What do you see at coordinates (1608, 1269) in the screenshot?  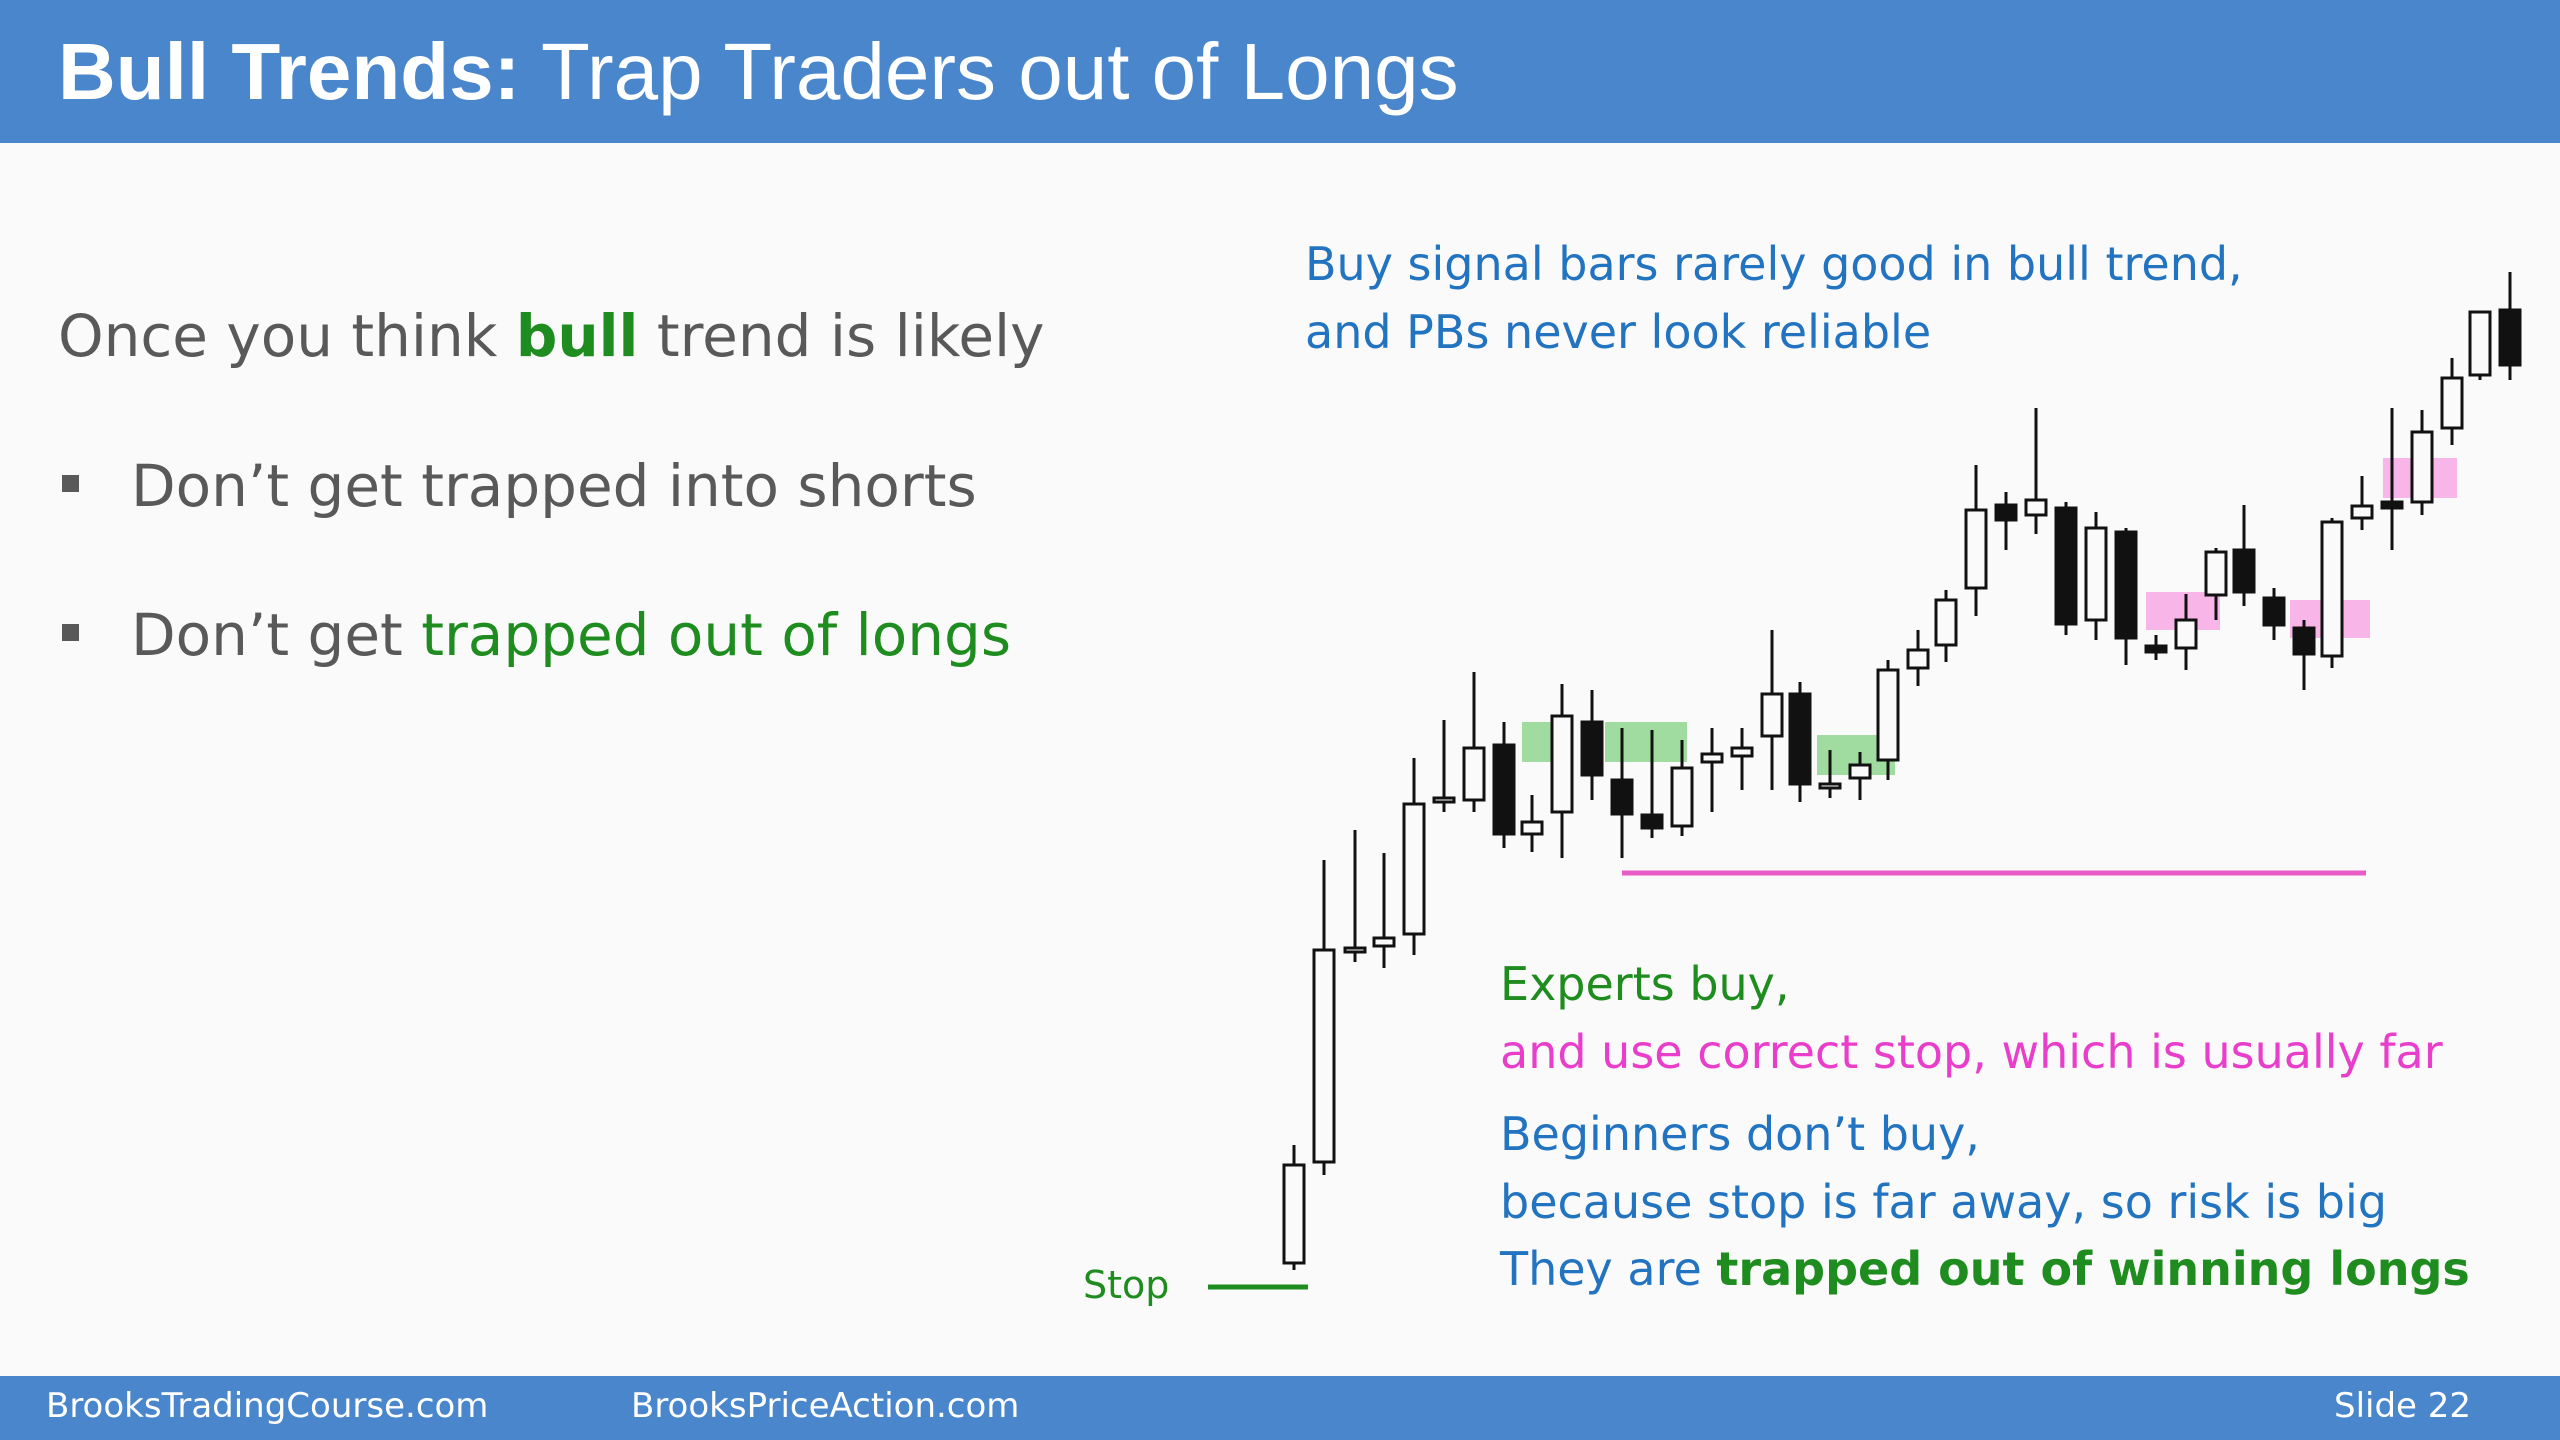 I see `note-trapped-before: They are` at bounding box center [1608, 1269].